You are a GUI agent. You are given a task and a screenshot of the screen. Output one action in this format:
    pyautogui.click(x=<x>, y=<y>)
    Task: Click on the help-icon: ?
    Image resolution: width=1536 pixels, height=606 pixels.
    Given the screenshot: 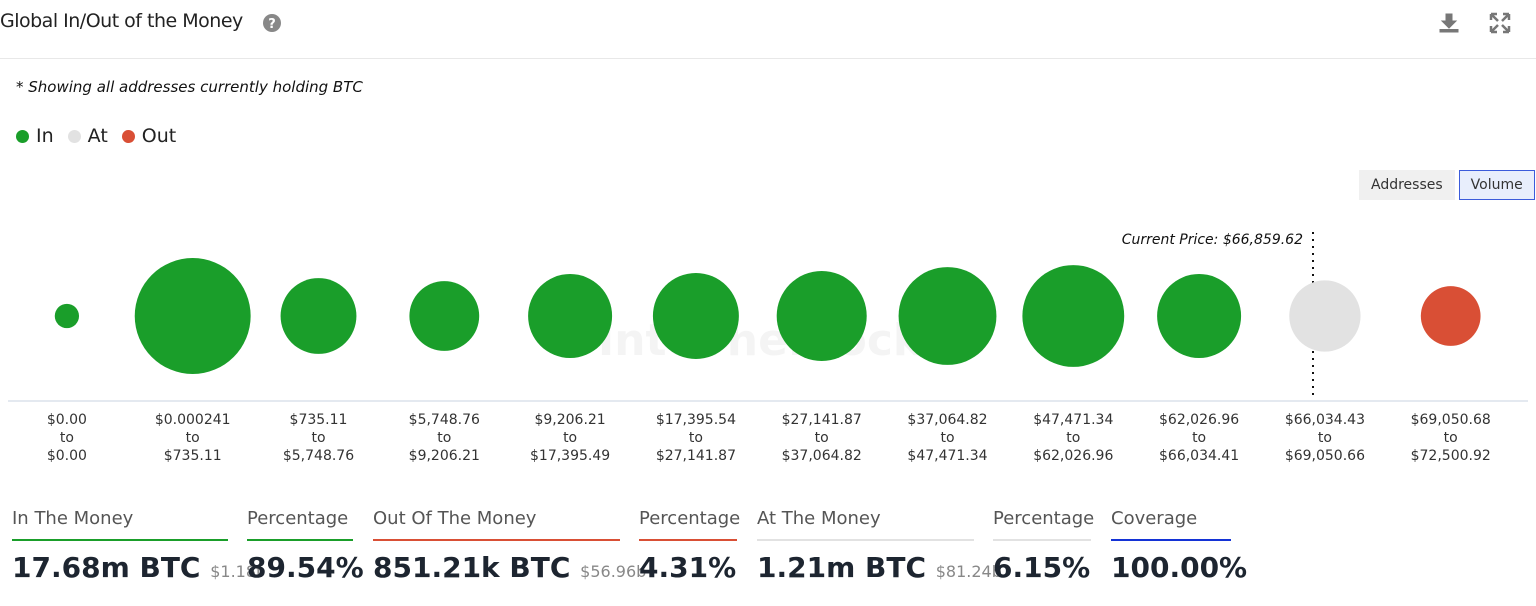 What is the action you would take?
    pyautogui.click(x=272, y=23)
    